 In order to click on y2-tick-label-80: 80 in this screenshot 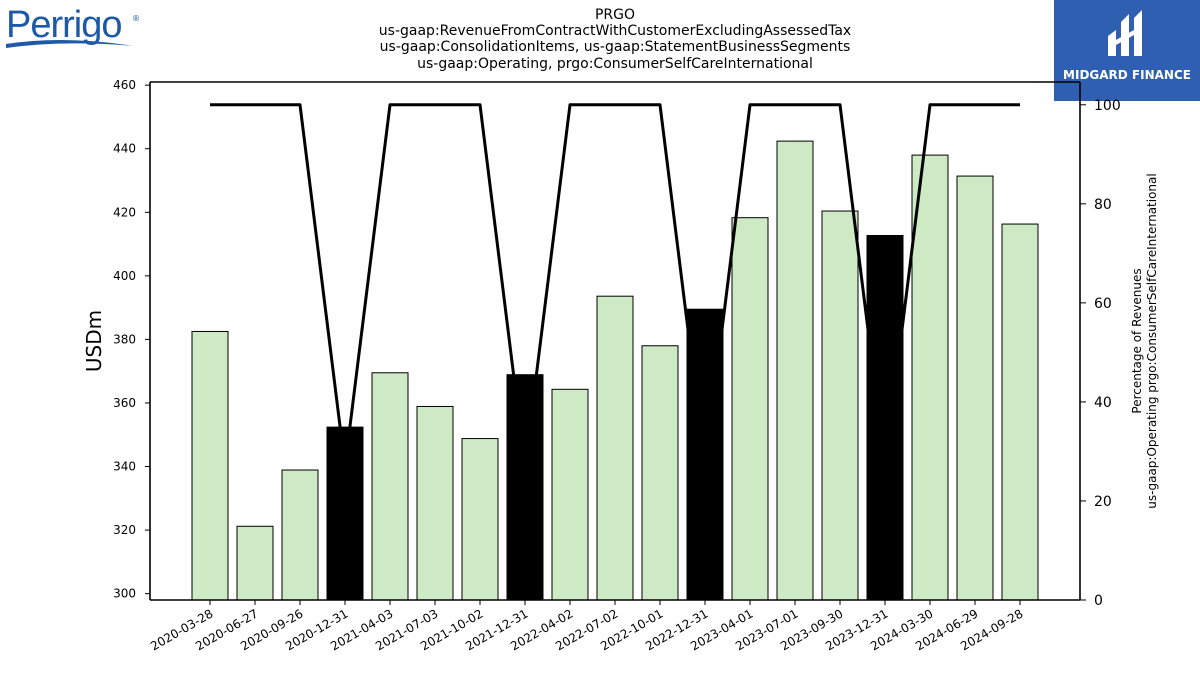, I will do `click(1103, 205)`.